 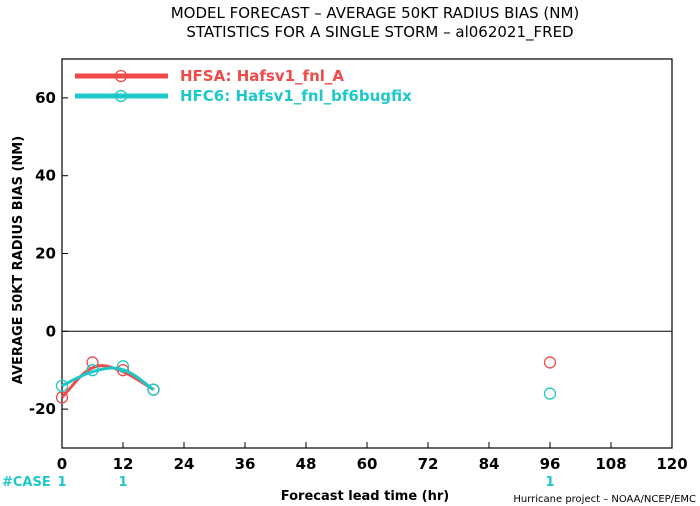 I want to click on y-axis-label: AVERAGE 50KT RADIUS BIAS (NM), so click(x=18, y=260).